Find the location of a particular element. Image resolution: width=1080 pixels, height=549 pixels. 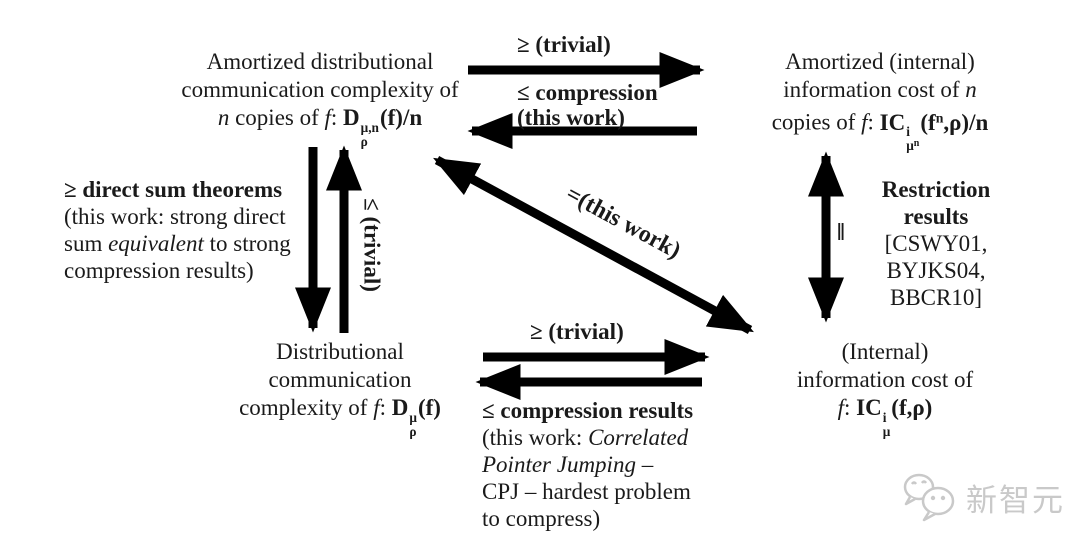

node-line: Amortized (internal) is located at coordinates (880, 61).